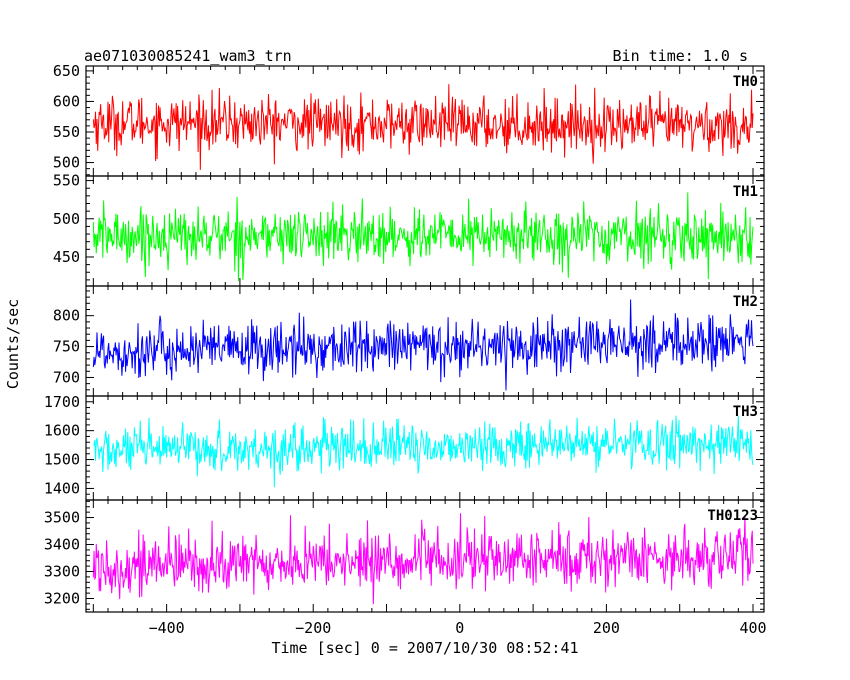  What do you see at coordinates (66, 316) in the screenshot?
I see `y-tick-label: 800` at bounding box center [66, 316].